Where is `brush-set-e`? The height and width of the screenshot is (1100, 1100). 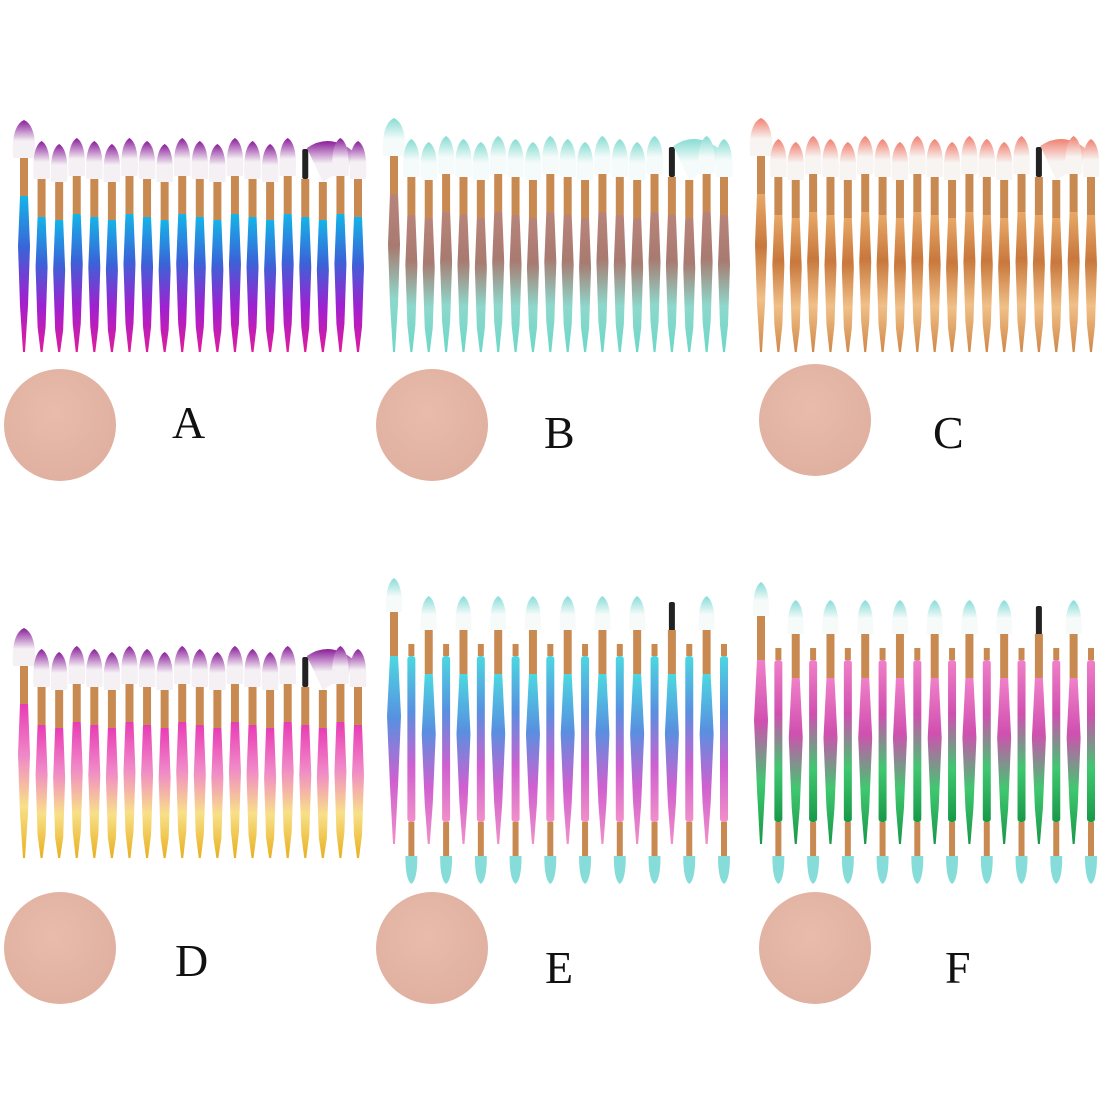 brush-set-e is located at coordinates (553, 791).